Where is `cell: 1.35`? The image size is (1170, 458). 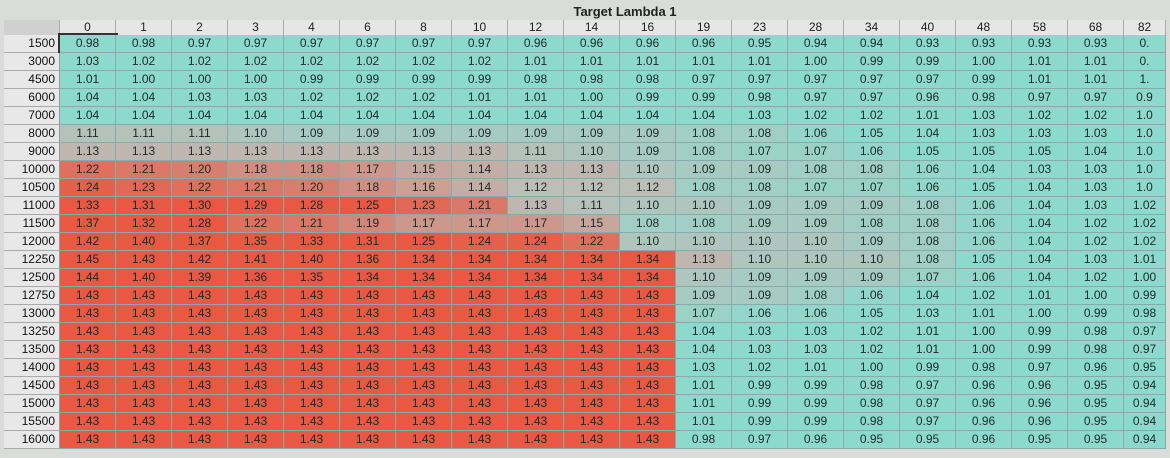
cell: 1.35 is located at coordinates (312, 278).